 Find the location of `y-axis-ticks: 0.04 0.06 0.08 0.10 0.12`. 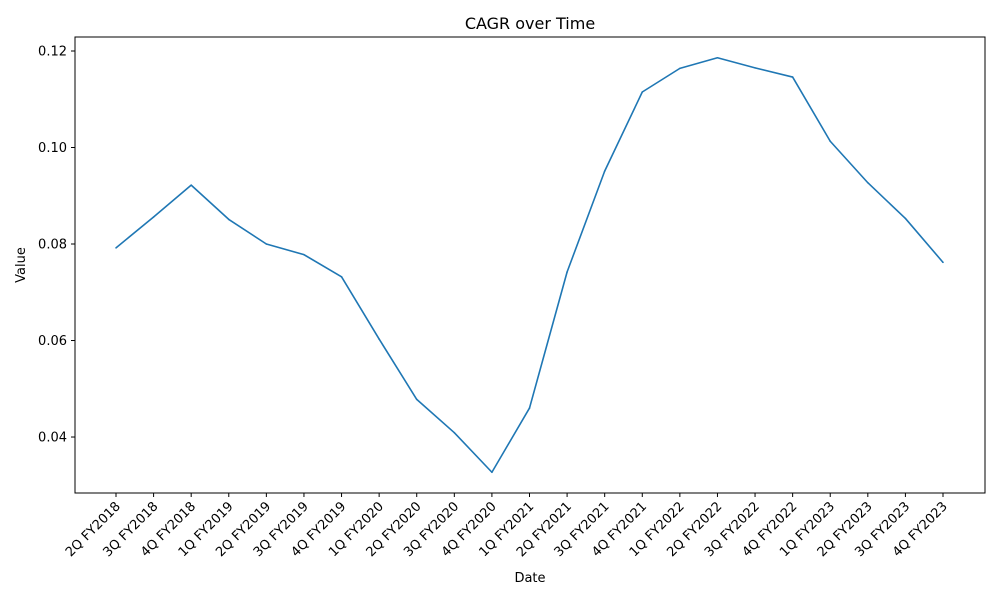

y-axis-ticks: 0.04 0.06 0.08 0.10 0.12 is located at coordinates (56, 245).